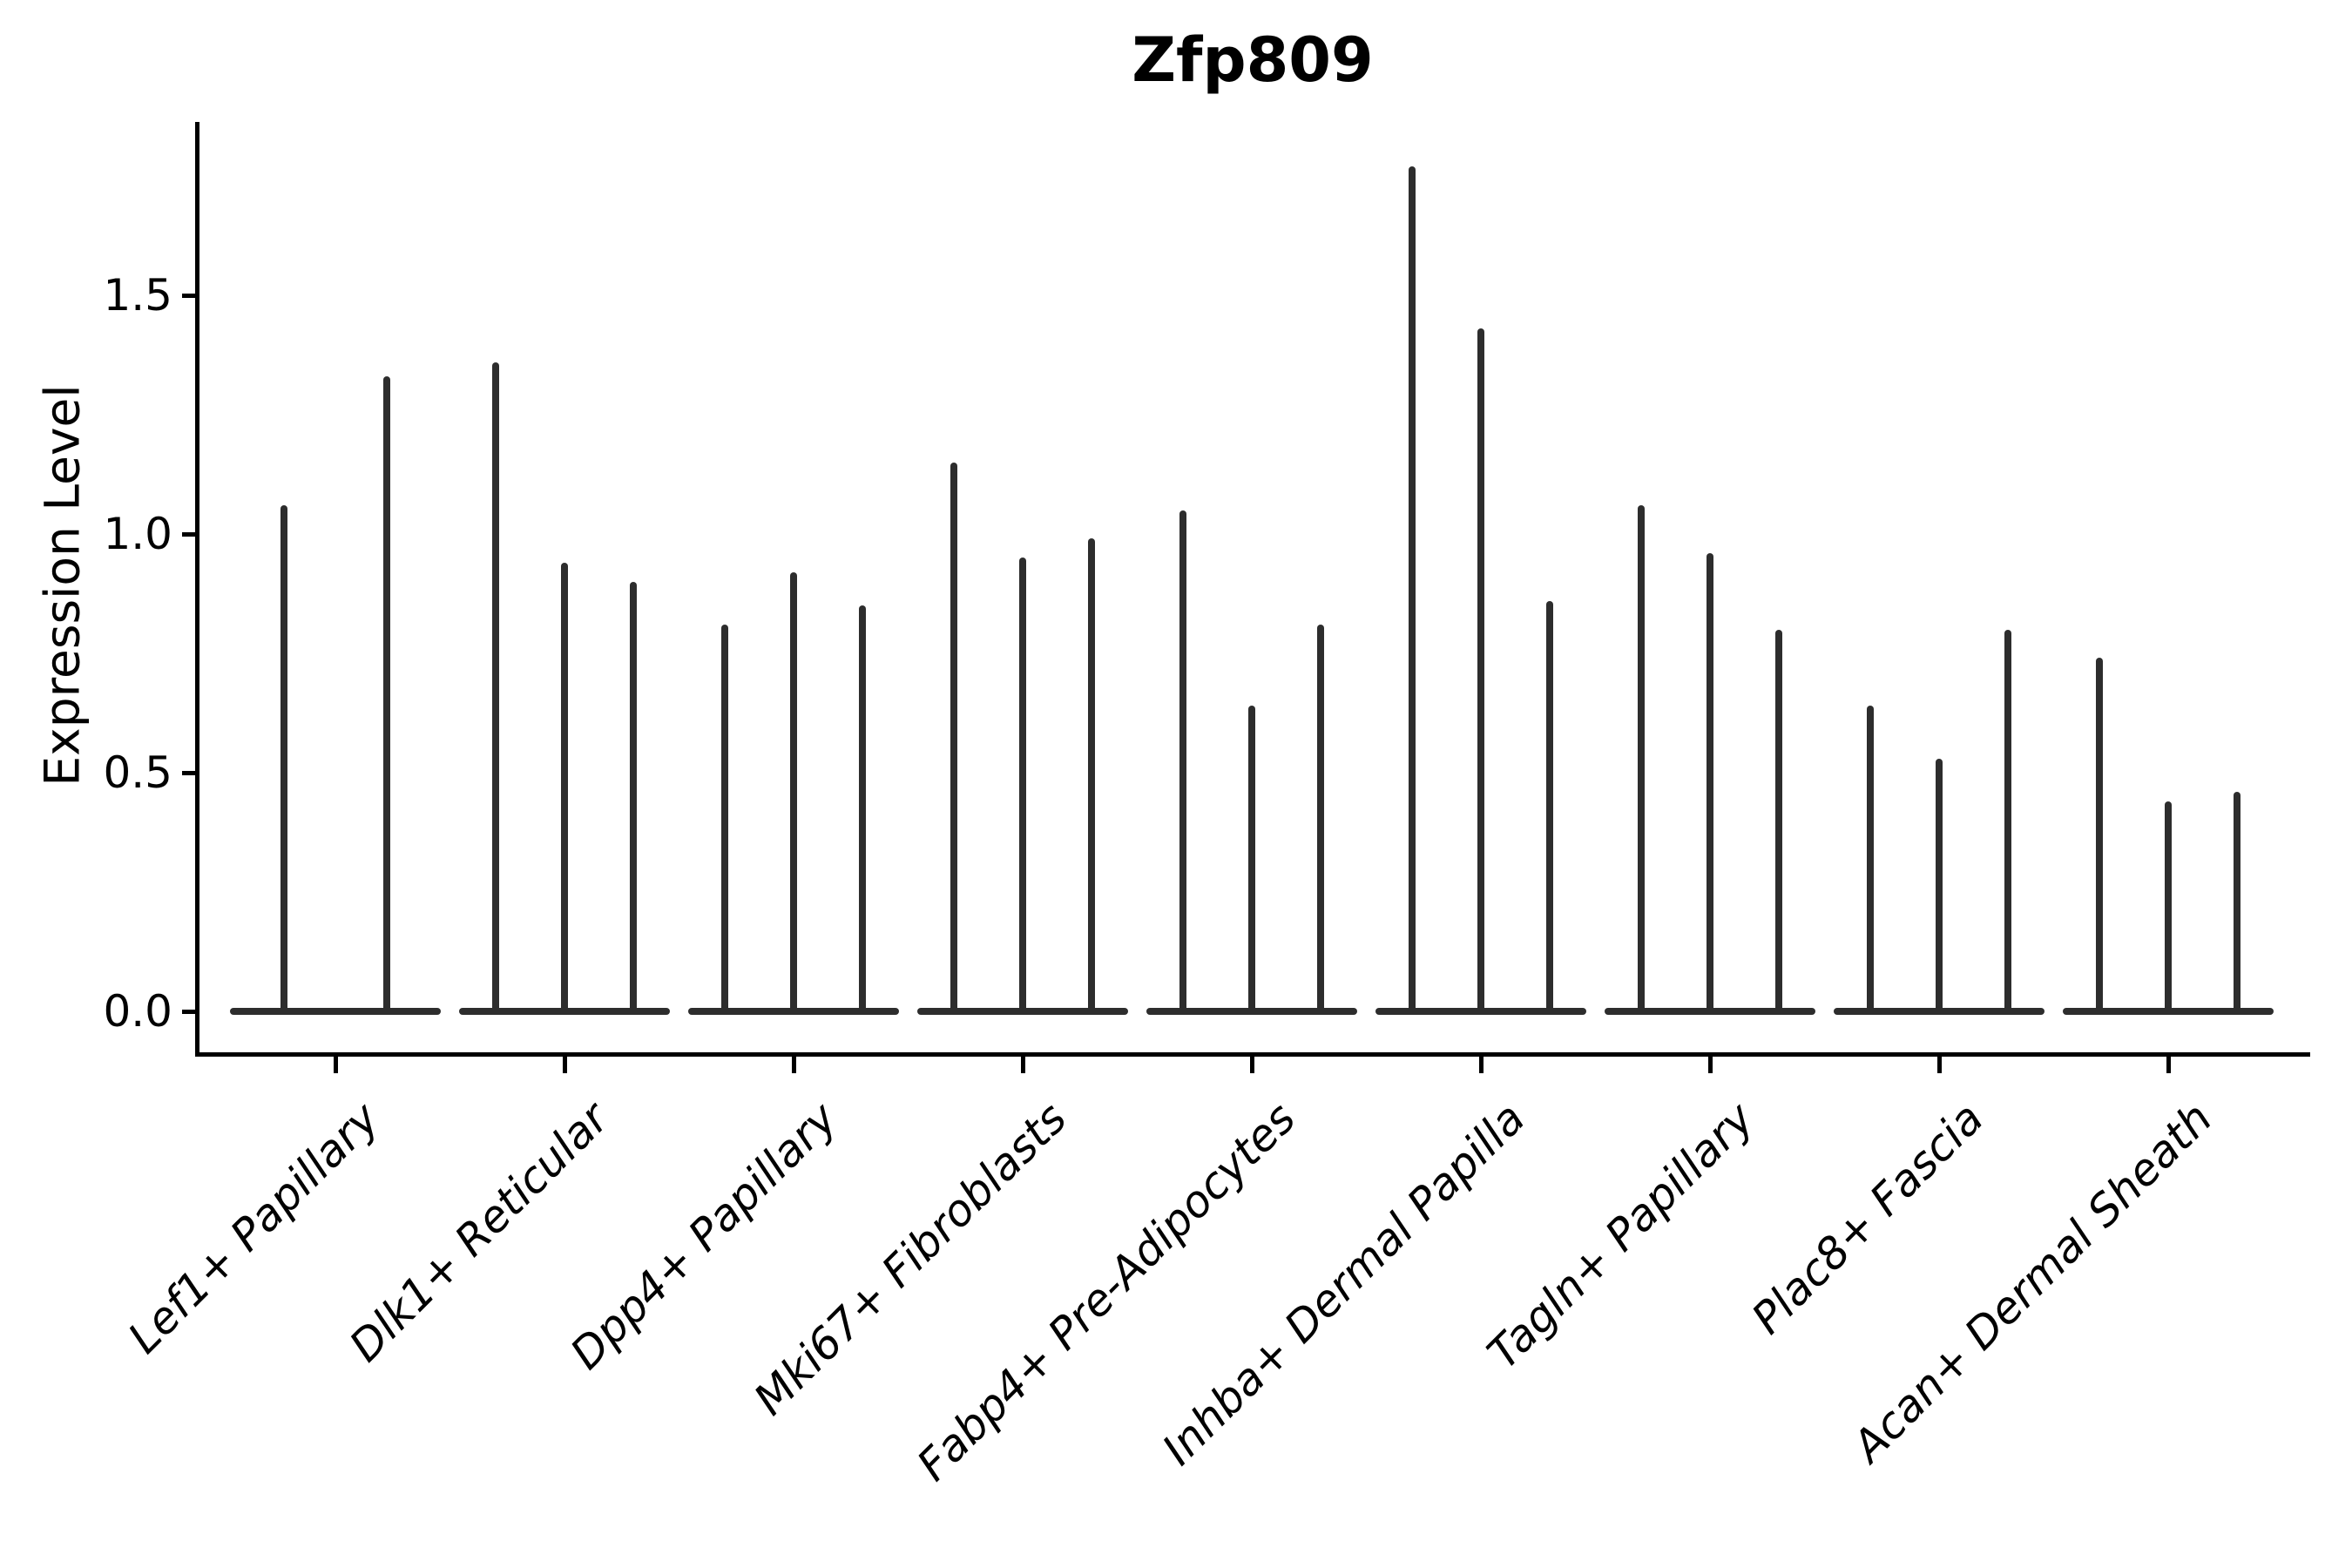 The height and width of the screenshot is (1568, 2352). Describe the element at coordinates (137, 772) in the screenshot. I see `y-tick-label: 0.5` at that location.